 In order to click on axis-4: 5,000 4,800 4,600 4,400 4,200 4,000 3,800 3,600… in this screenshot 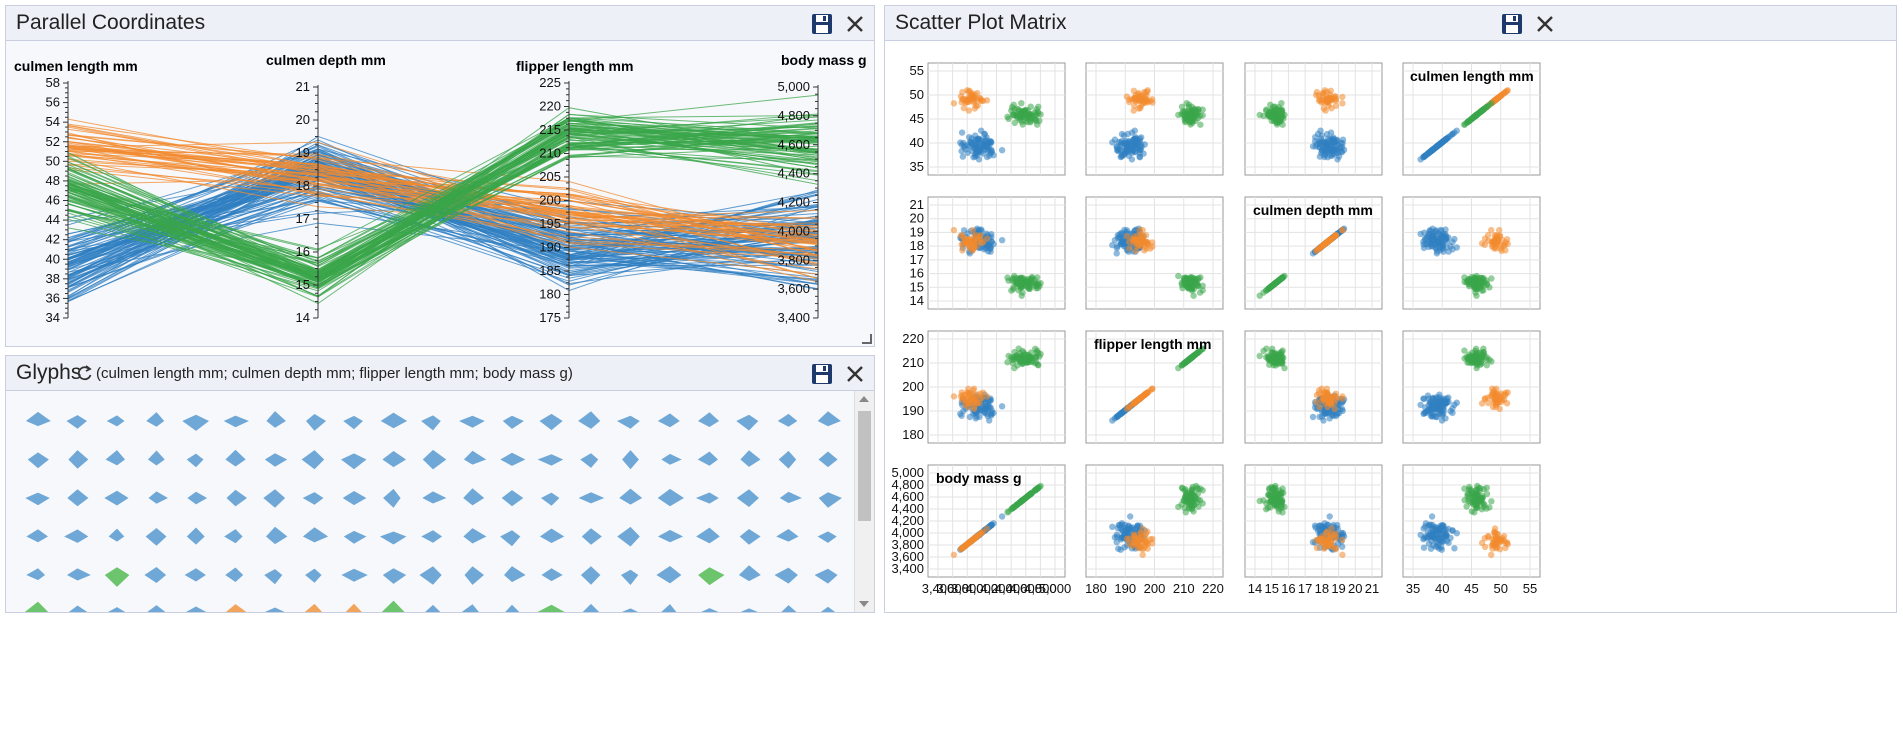, I will do `click(821, 188)`.